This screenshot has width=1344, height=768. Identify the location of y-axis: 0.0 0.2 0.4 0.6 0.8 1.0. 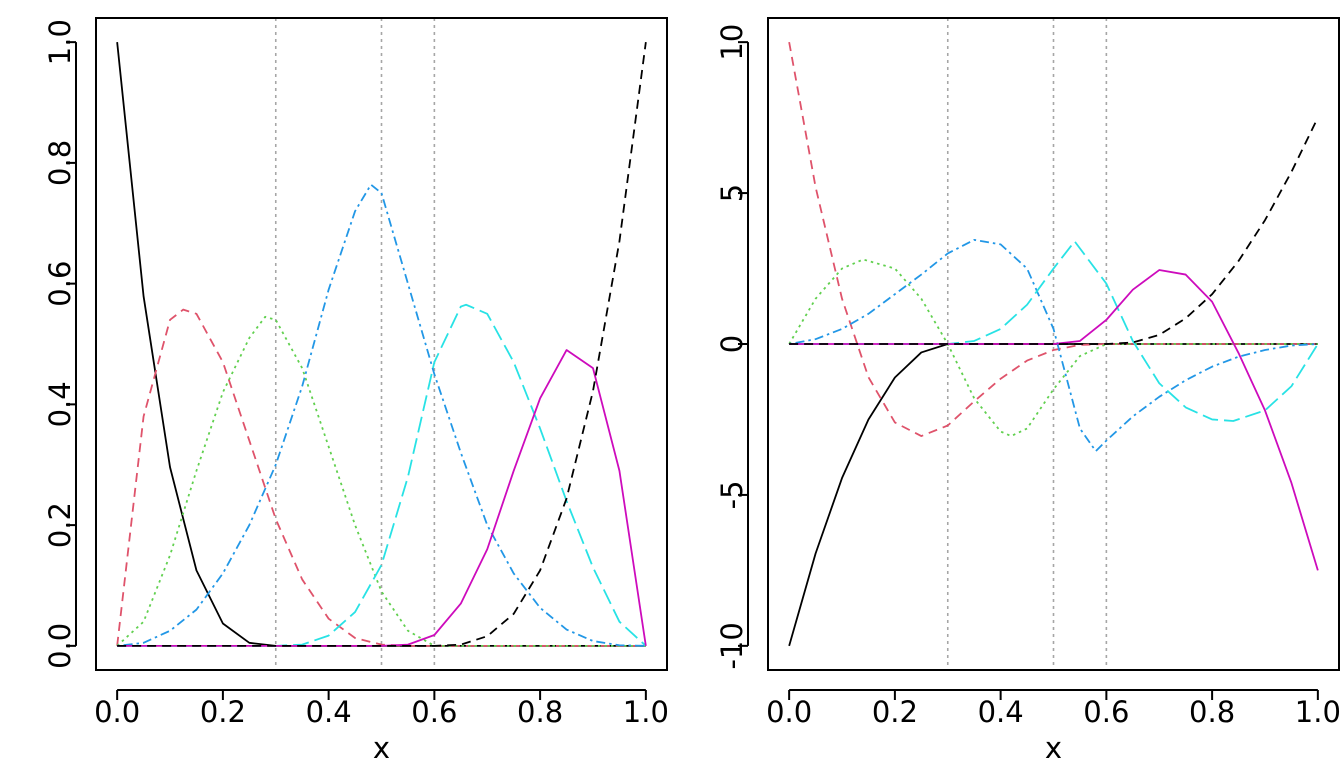
(60, 344).